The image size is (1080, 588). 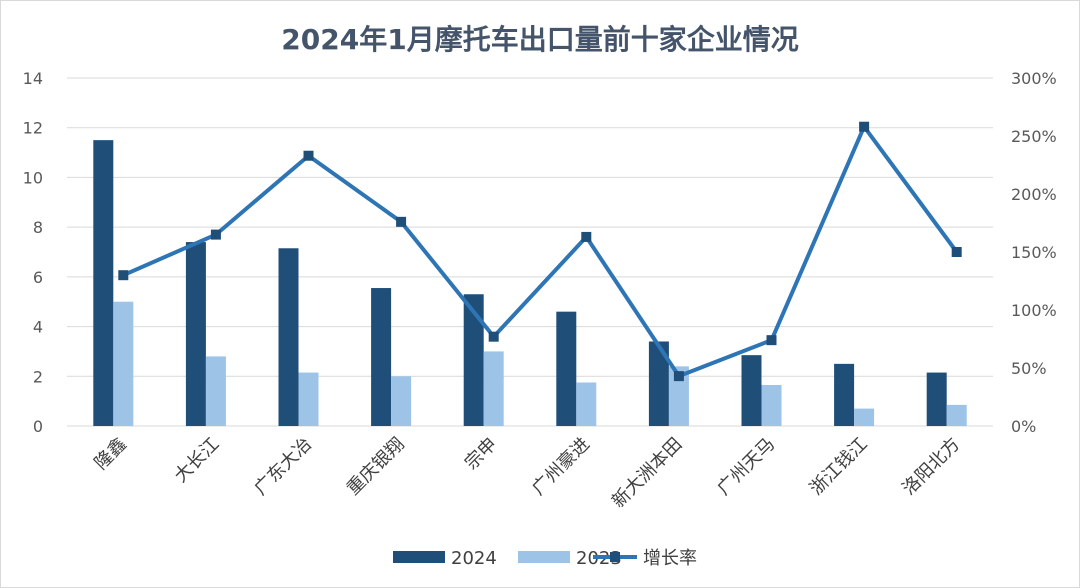 What do you see at coordinates (419, 557) in the screenshot?
I see `legend-swatch-2024` at bounding box center [419, 557].